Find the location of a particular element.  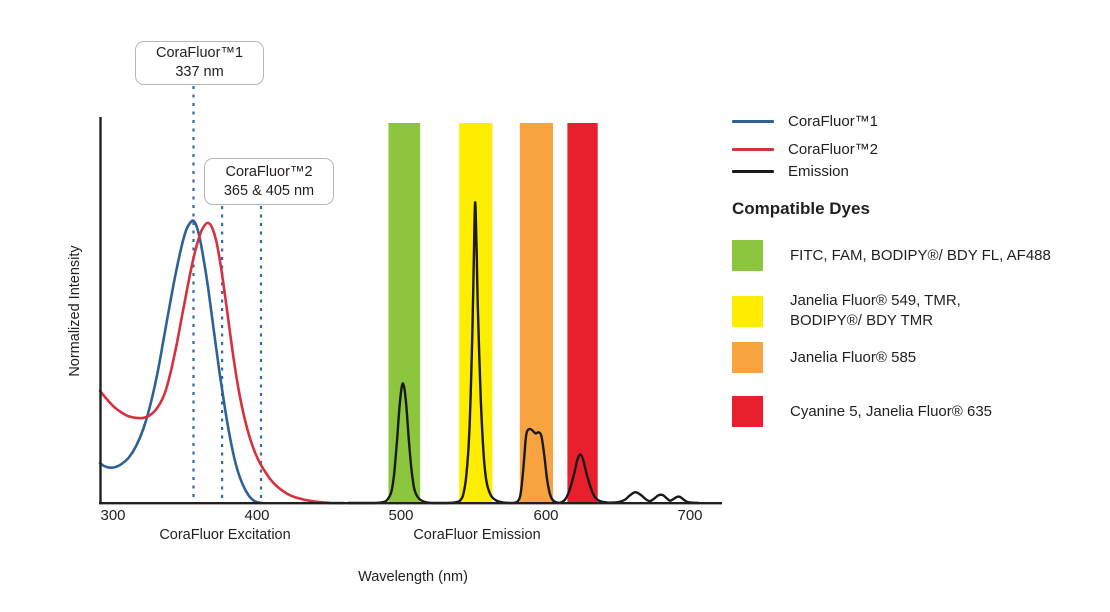

callout-corafluor1: CoraFluor™1 337 nm is located at coordinates (199, 63).